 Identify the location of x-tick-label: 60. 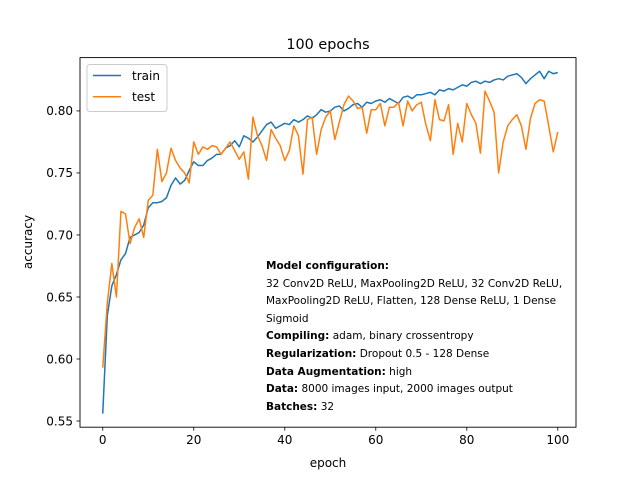
(375, 440).